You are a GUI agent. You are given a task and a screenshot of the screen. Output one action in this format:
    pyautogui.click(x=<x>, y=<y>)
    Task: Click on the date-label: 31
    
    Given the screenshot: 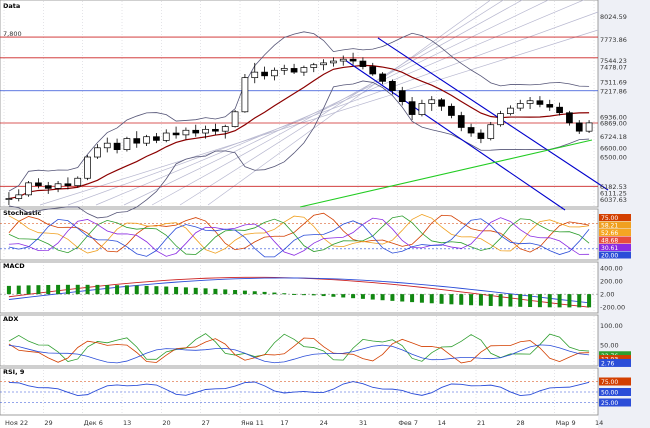 What is the action you would take?
    pyautogui.click(x=363, y=423)
    